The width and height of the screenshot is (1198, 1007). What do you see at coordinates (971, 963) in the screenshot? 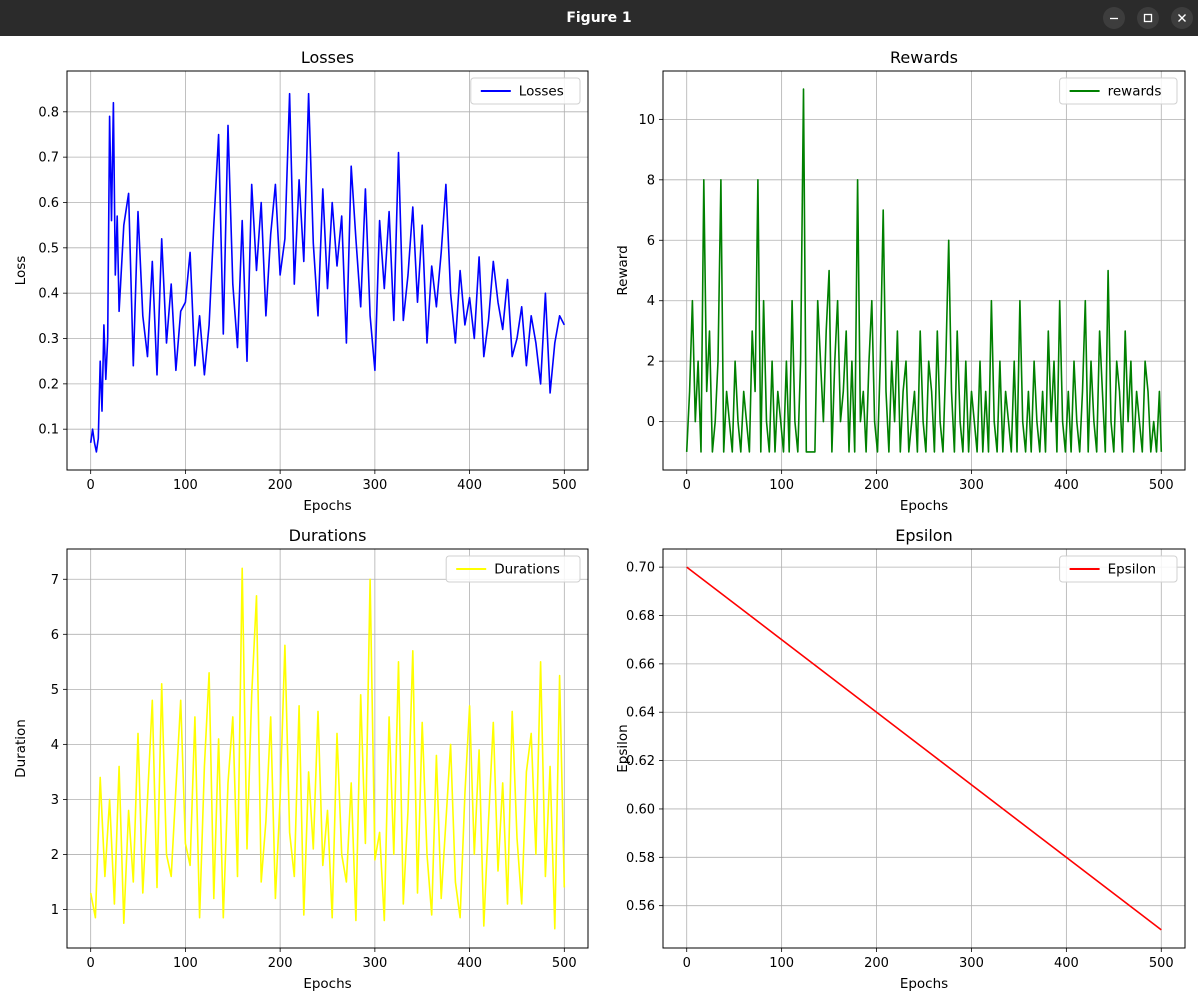
I see `epsilon-xtick-label: 300` at bounding box center [971, 963].